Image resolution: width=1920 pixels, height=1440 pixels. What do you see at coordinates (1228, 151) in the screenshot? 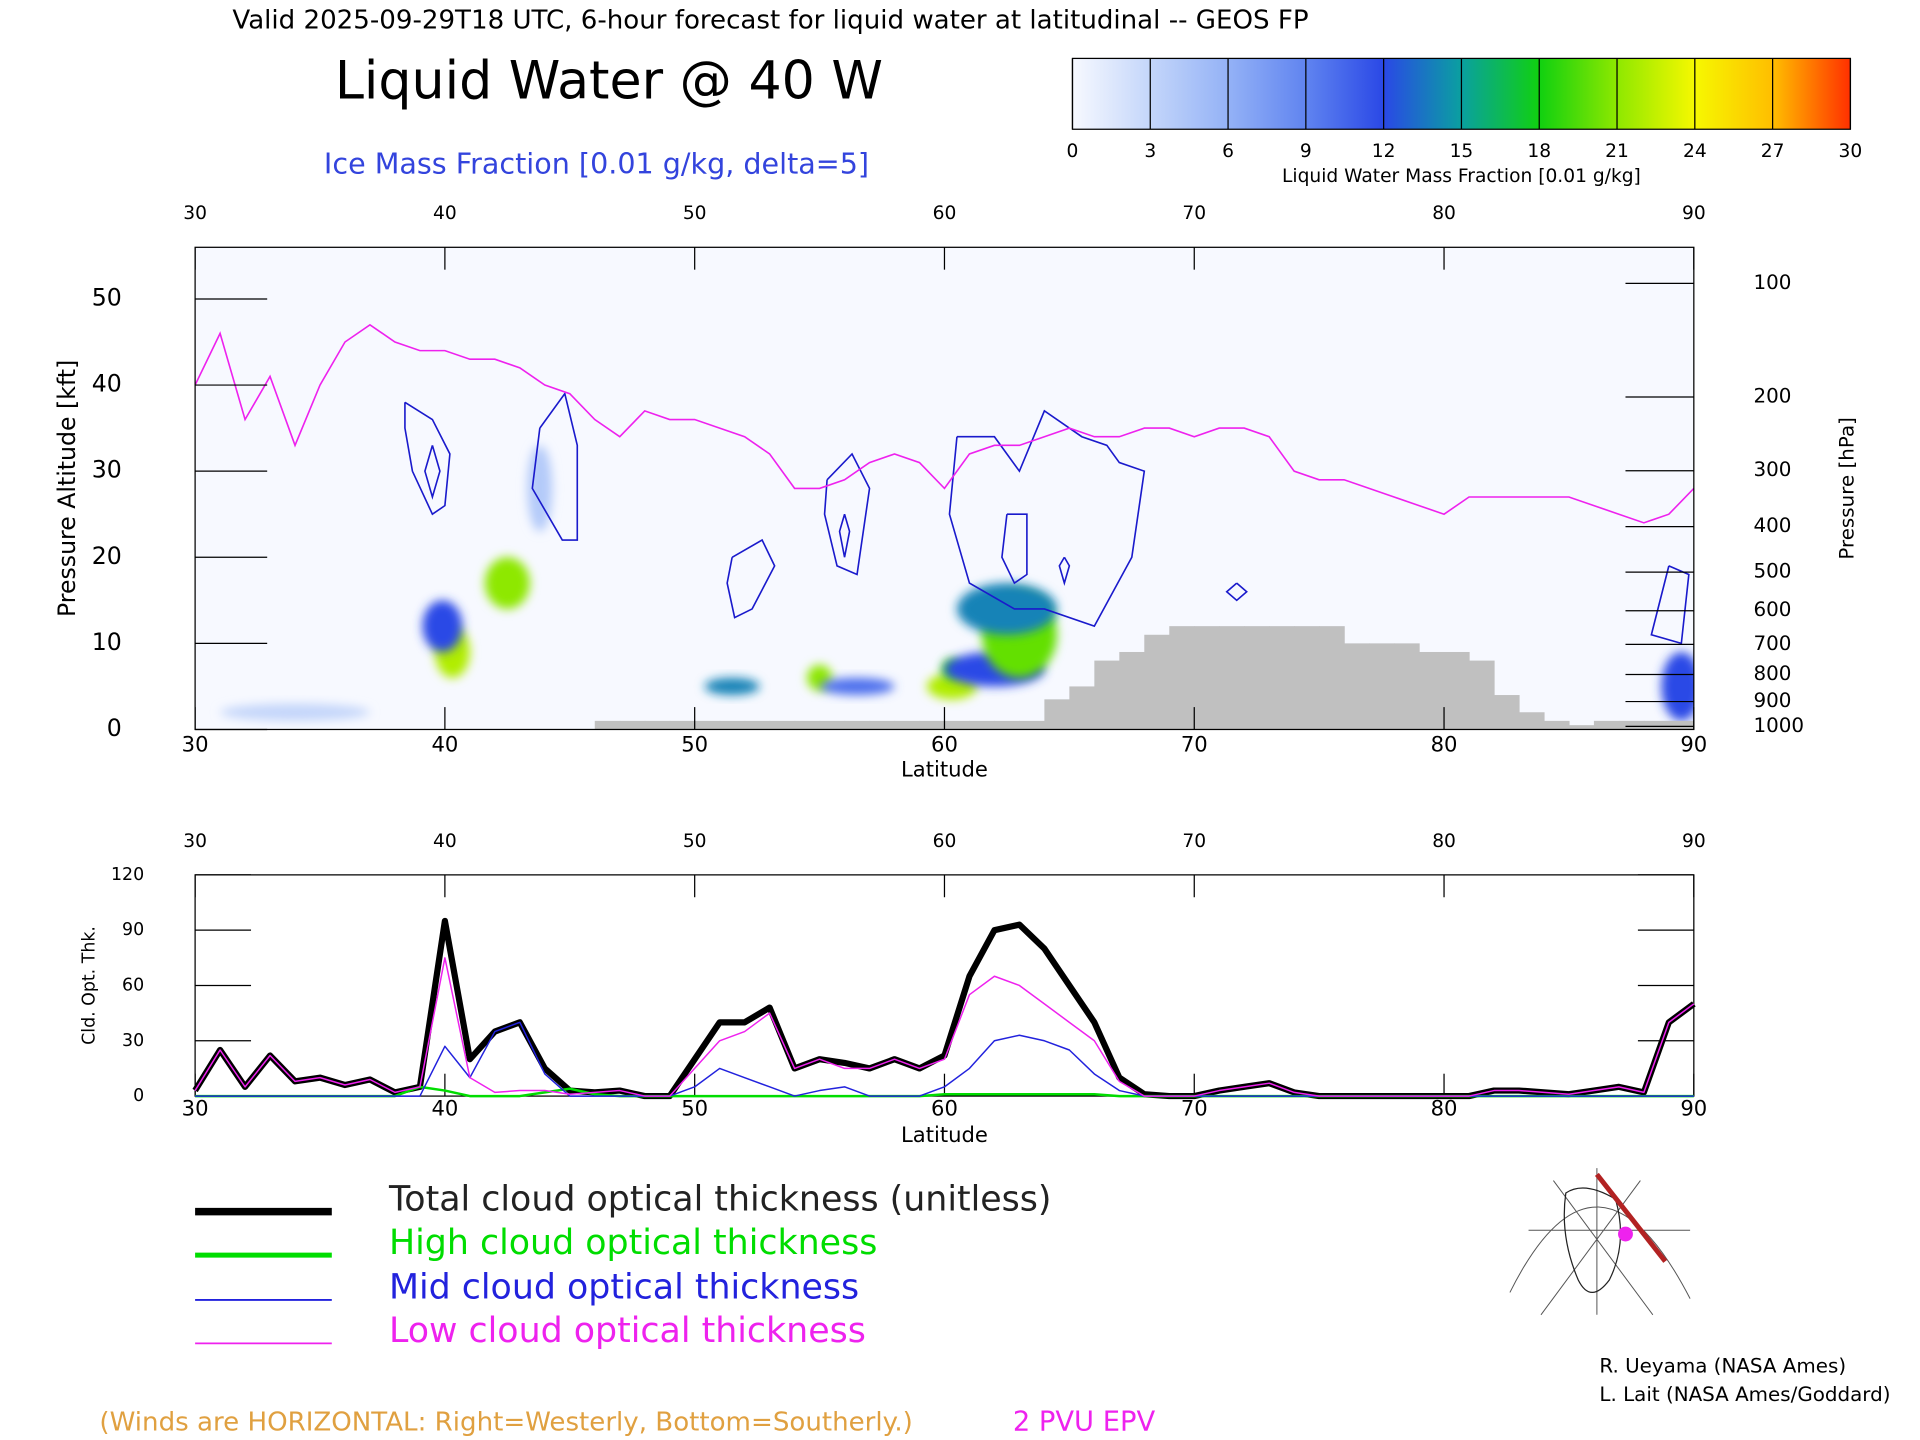
I see `colorbar-tick-label: 6` at bounding box center [1228, 151].